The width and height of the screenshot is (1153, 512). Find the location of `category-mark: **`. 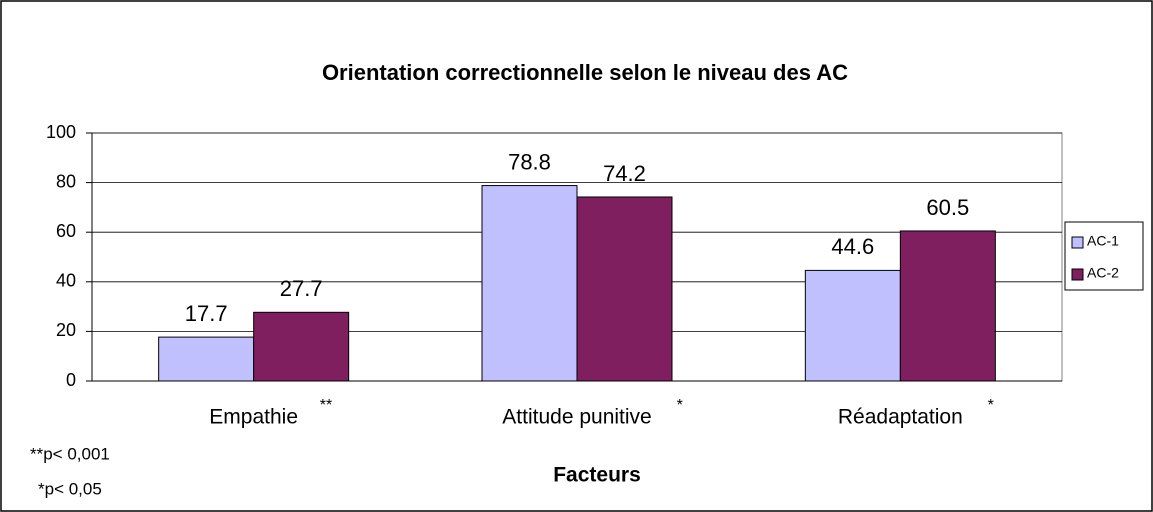

category-mark: ** is located at coordinates (326, 405).